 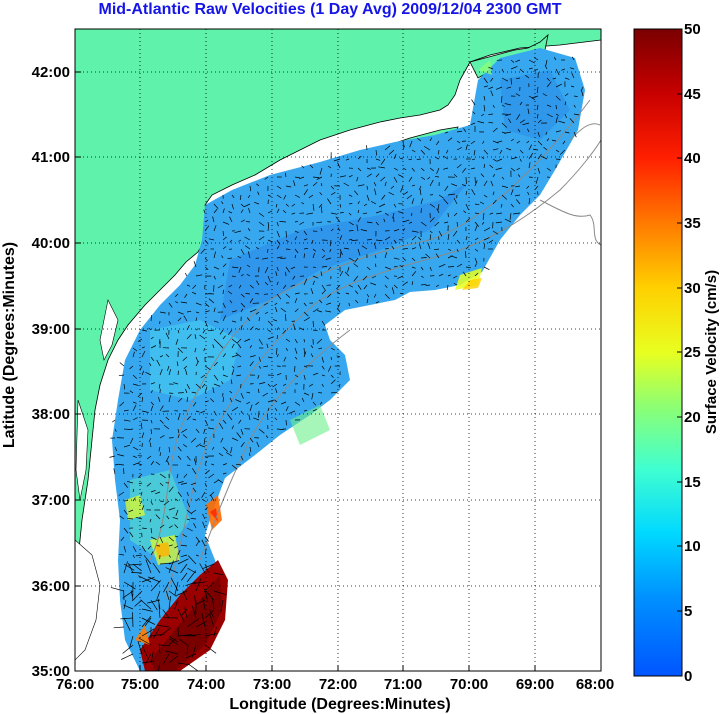 What do you see at coordinates (692, 29) in the screenshot?
I see `colorbar-tick-label: 50` at bounding box center [692, 29].